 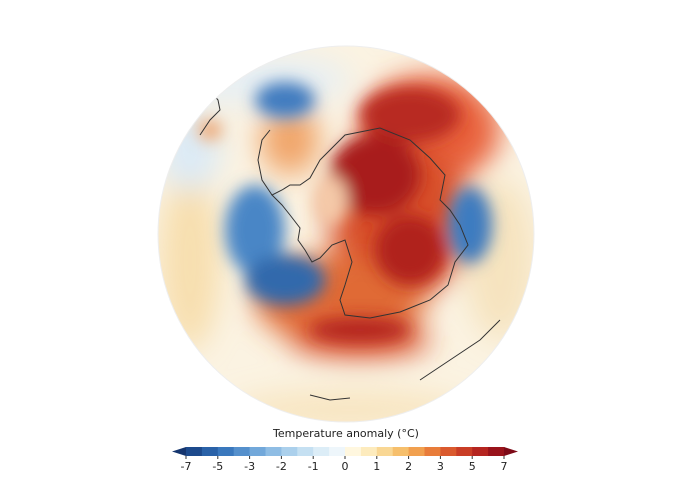 What do you see at coordinates (460, 350) in the screenshot?
I see `australia` at bounding box center [460, 350].